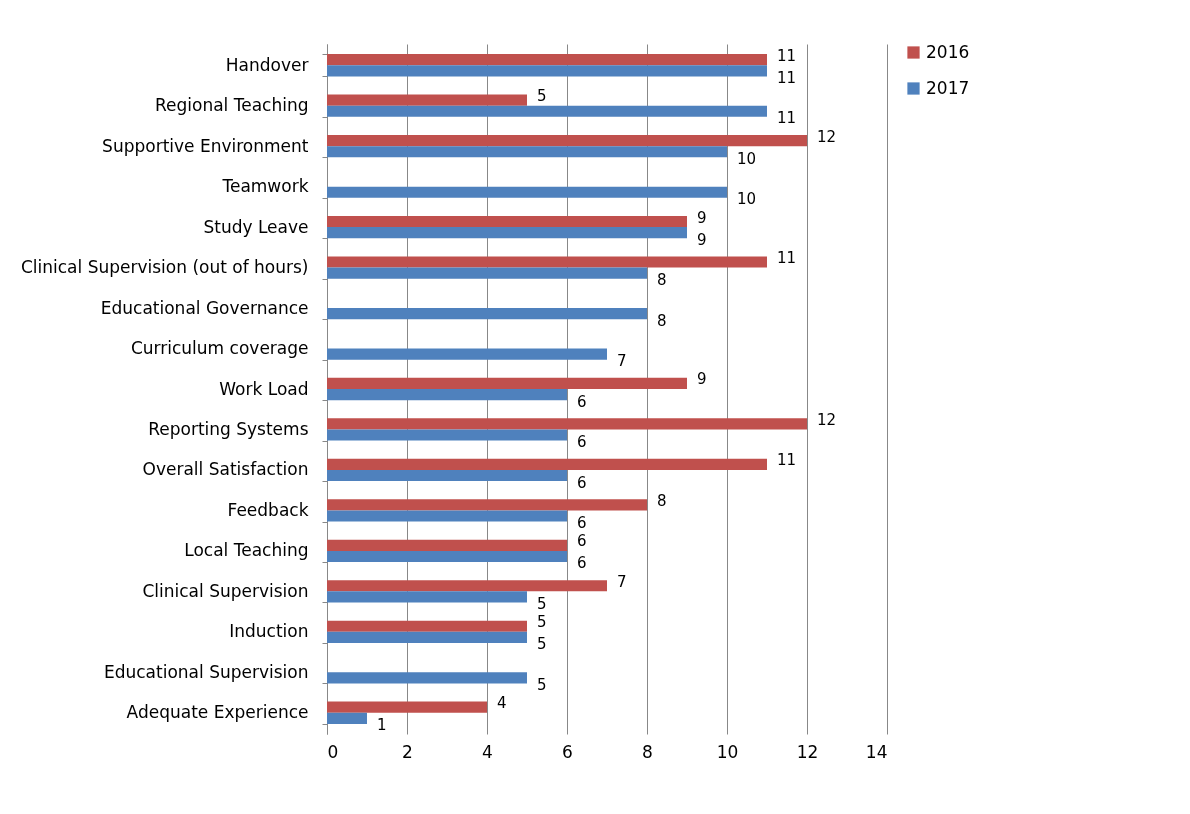  I want to click on y-tick-label: Study Leave, so click(256, 226).